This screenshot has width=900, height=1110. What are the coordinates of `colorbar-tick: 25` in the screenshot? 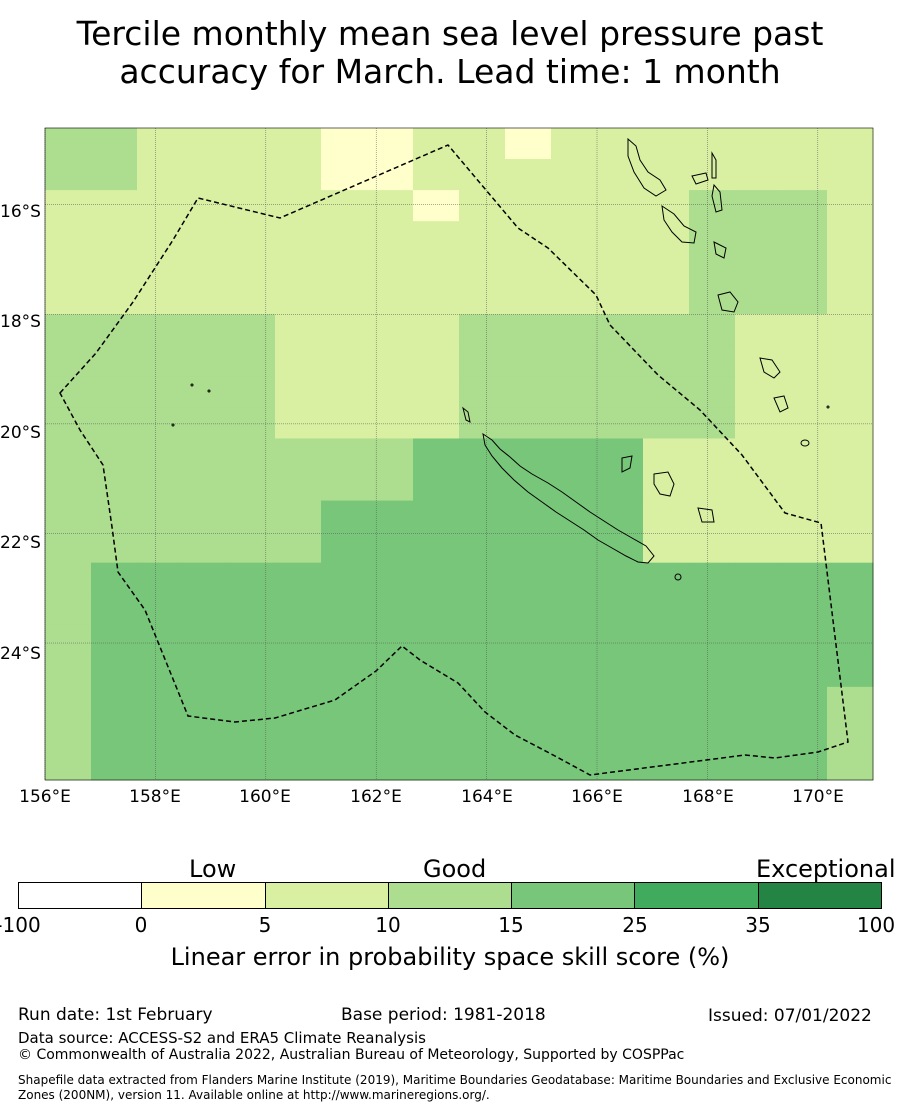 It's located at (635, 925).